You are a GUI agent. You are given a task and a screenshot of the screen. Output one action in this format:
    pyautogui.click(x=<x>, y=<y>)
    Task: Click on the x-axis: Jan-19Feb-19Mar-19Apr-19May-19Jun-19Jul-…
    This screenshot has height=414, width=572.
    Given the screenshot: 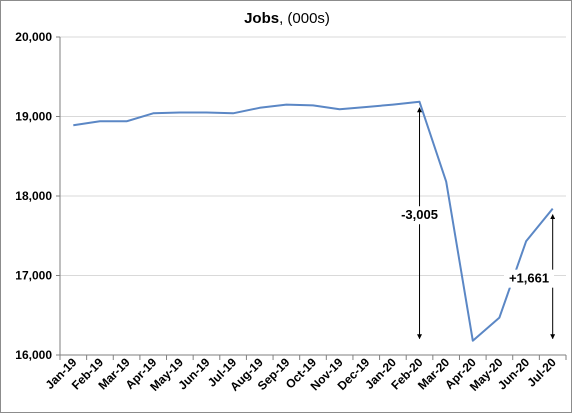 What is the action you would take?
    pyautogui.click(x=305, y=374)
    